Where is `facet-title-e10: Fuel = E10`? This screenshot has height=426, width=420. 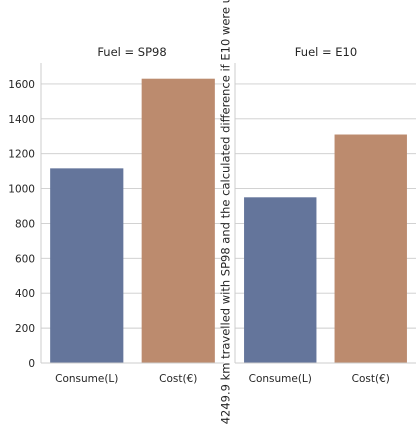
facet-title-e10: Fuel = E10 is located at coordinates (326, 52).